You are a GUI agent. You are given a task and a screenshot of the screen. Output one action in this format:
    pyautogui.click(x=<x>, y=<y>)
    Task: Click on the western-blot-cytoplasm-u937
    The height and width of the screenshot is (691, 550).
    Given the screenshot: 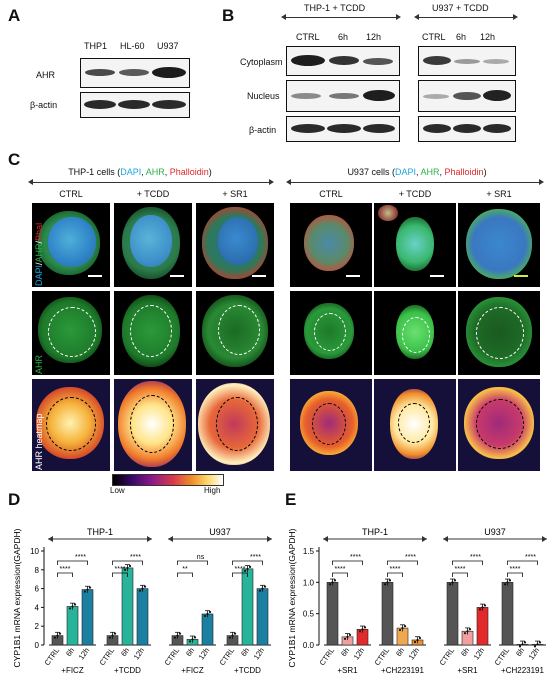 What is the action you would take?
    pyautogui.click(x=467, y=61)
    